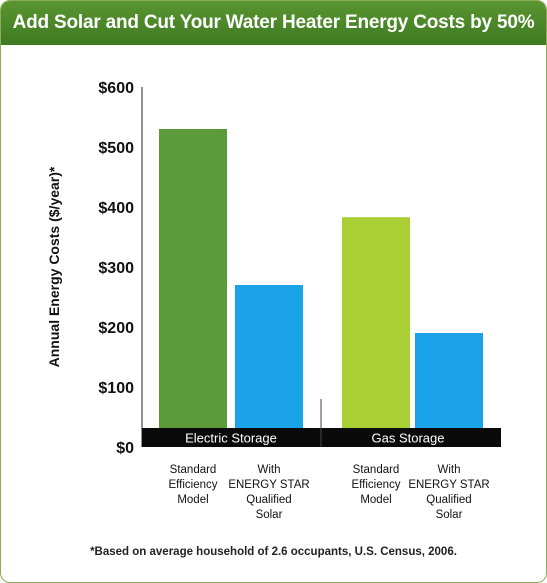 The height and width of the screenshot is (583, 547). Describe the element at coordinates (116, 268) in the screenshot. I see `y-tick-label: $300` at that location.